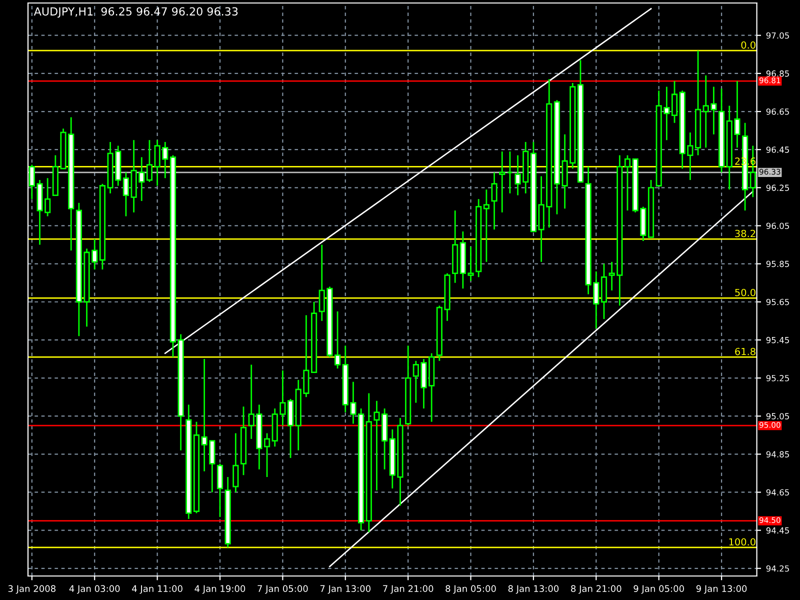 The image size is (800, 600). What do you see at coordinates (777, 416) in the screenshot?
I see `y-tick-label: 95.05` at bounding box center [777, 416].